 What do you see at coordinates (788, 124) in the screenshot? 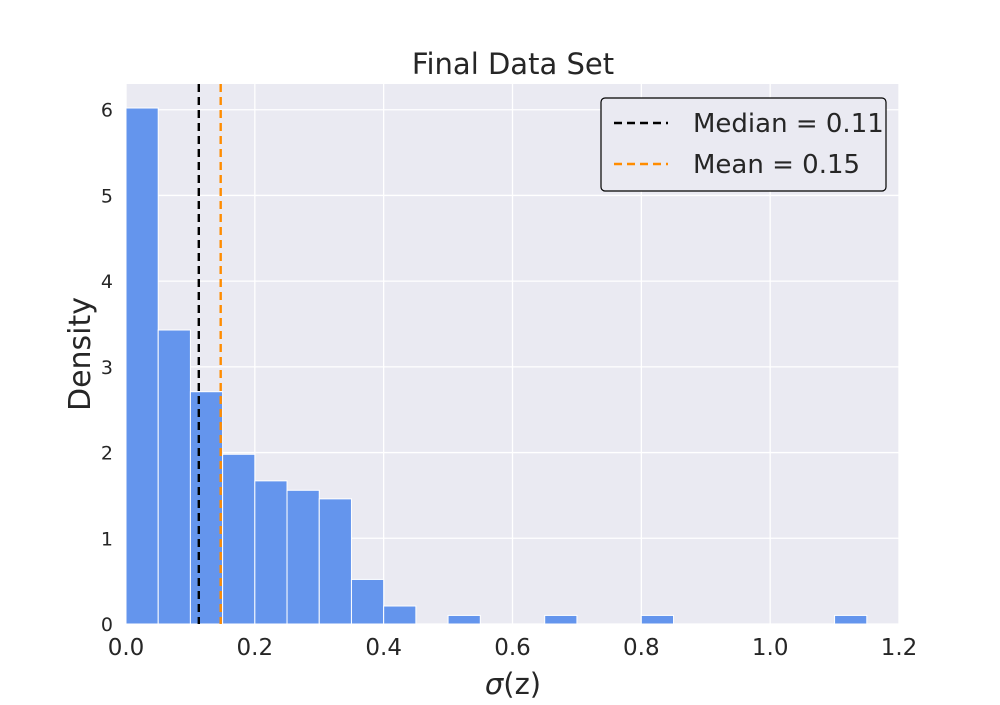
I see `legend-median-label: Median = 0.11` at bounding box center [788, 124].